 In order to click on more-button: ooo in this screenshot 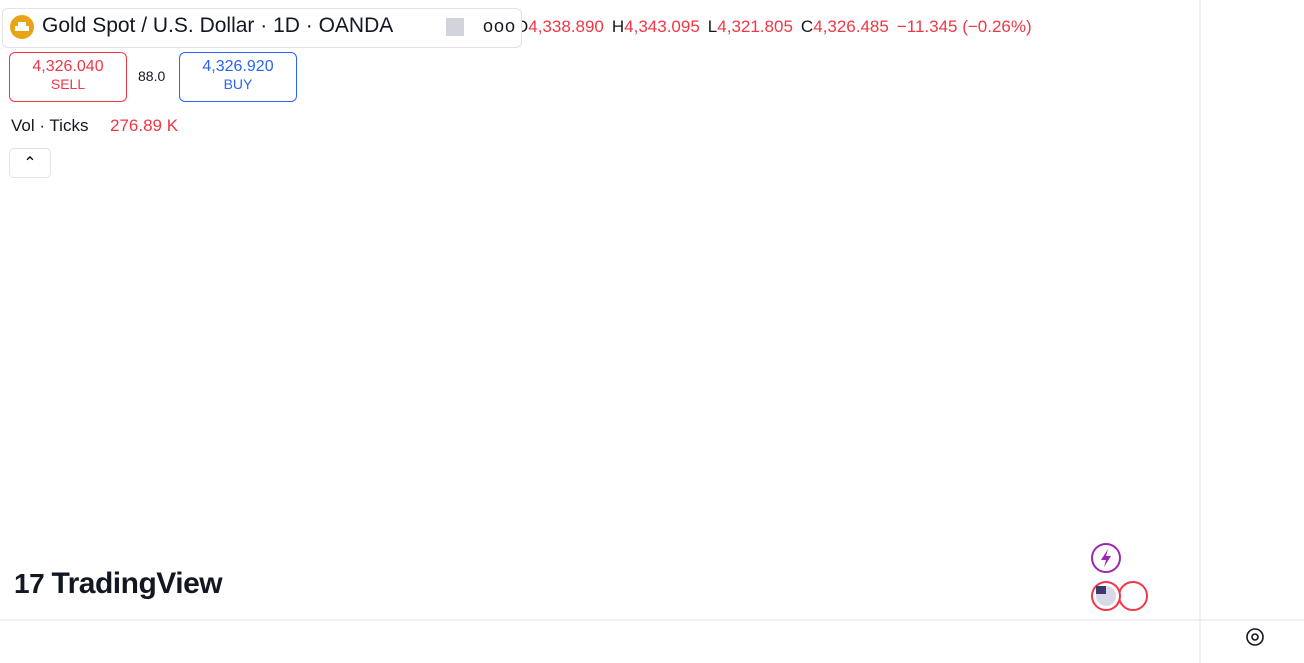, I will do `click(500, 26)`.